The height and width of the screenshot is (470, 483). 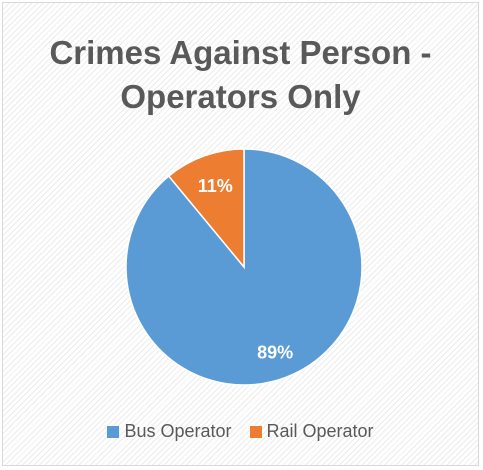 What do you see at coordinates (240, 52) in the screenshot?
I see `chart-title-line-1: Crimes Against Person -` at bounding box center [240, 52].